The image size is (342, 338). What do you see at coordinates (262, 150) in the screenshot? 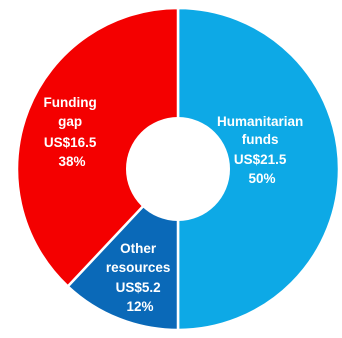
I see `slice-label-humanitarian-funds: Humanitarian funds US$21.5 50%` at bounding box center [262, 150].